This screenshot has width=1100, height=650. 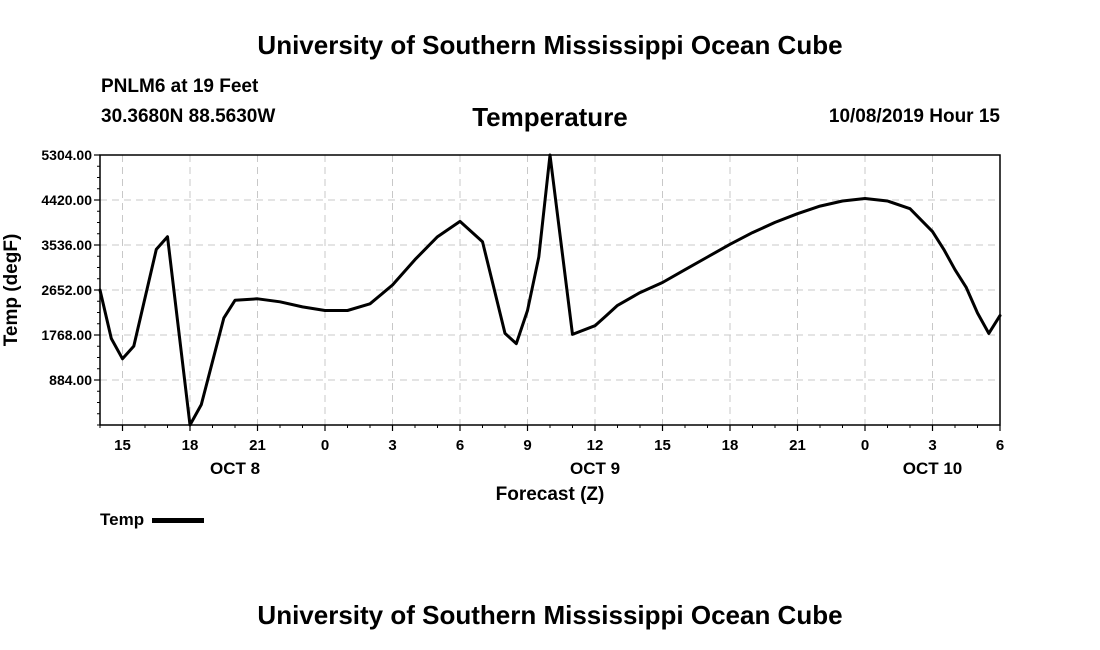 What do you see at coordinates (235, 468) in the screenshot?
I see `date-label: OCT 8` at bounding box center [235, 468].